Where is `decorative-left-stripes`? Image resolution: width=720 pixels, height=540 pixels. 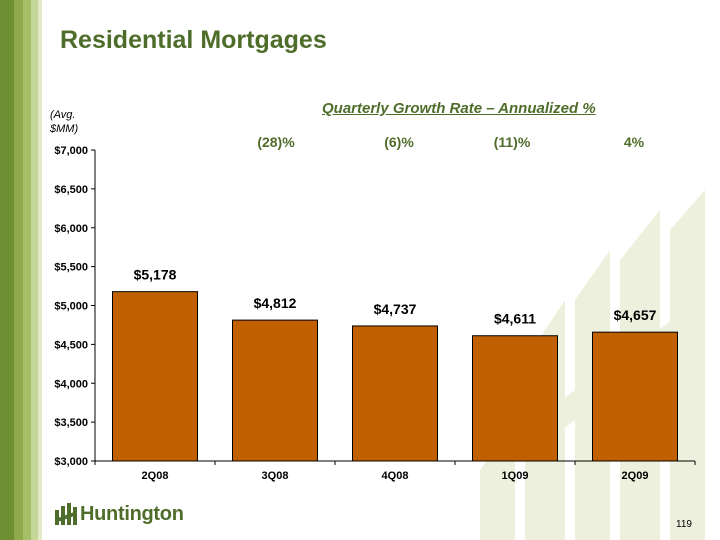 decorative-left-stripes is located at coordinates (21, 270).